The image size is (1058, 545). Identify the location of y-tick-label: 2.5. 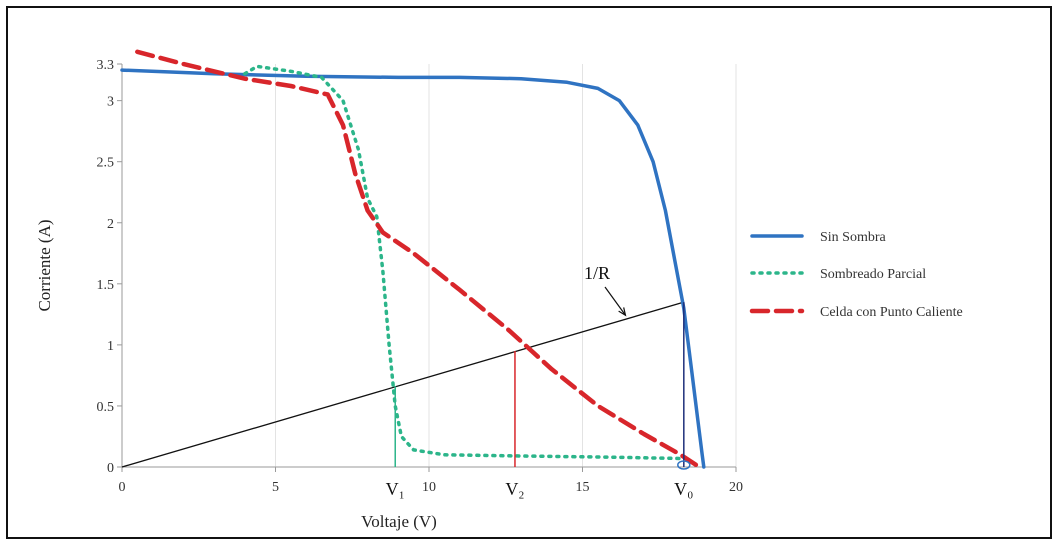
(106, 163).